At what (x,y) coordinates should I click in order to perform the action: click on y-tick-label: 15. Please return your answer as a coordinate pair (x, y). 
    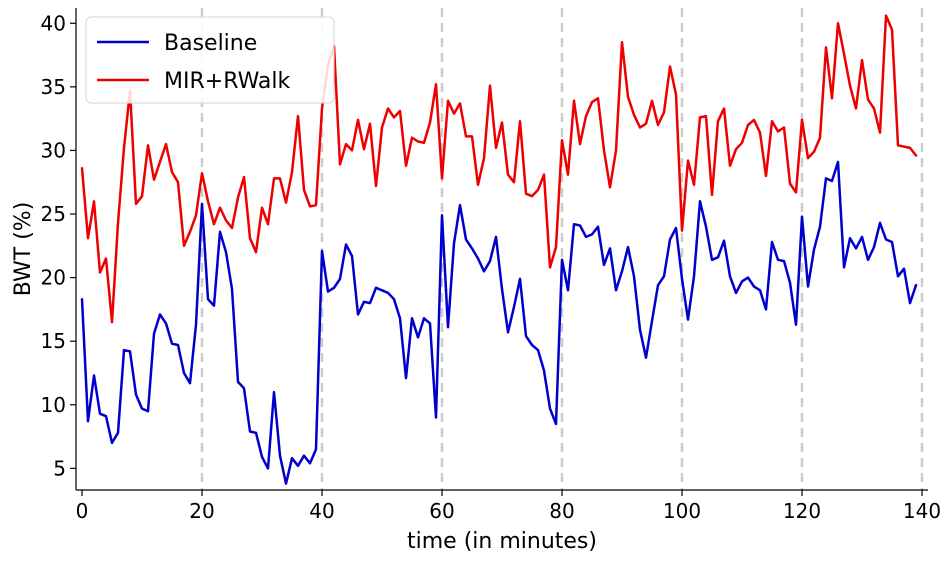
    Looking at the image, I should click on (53, 341).